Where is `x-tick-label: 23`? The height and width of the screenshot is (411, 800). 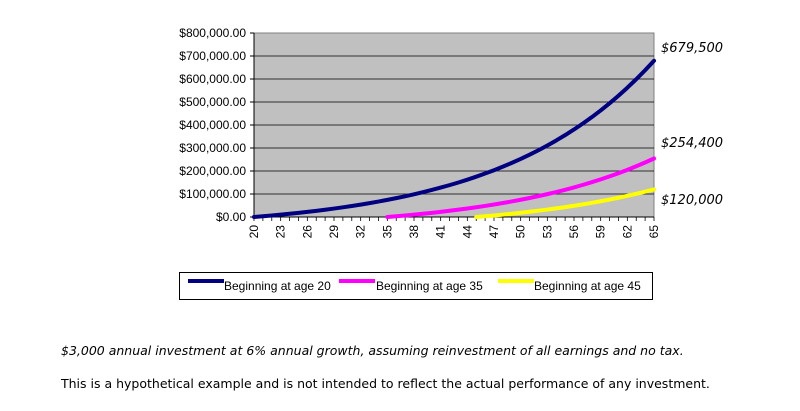
x-tick-label: 23 is located at coordinates (281, 232).